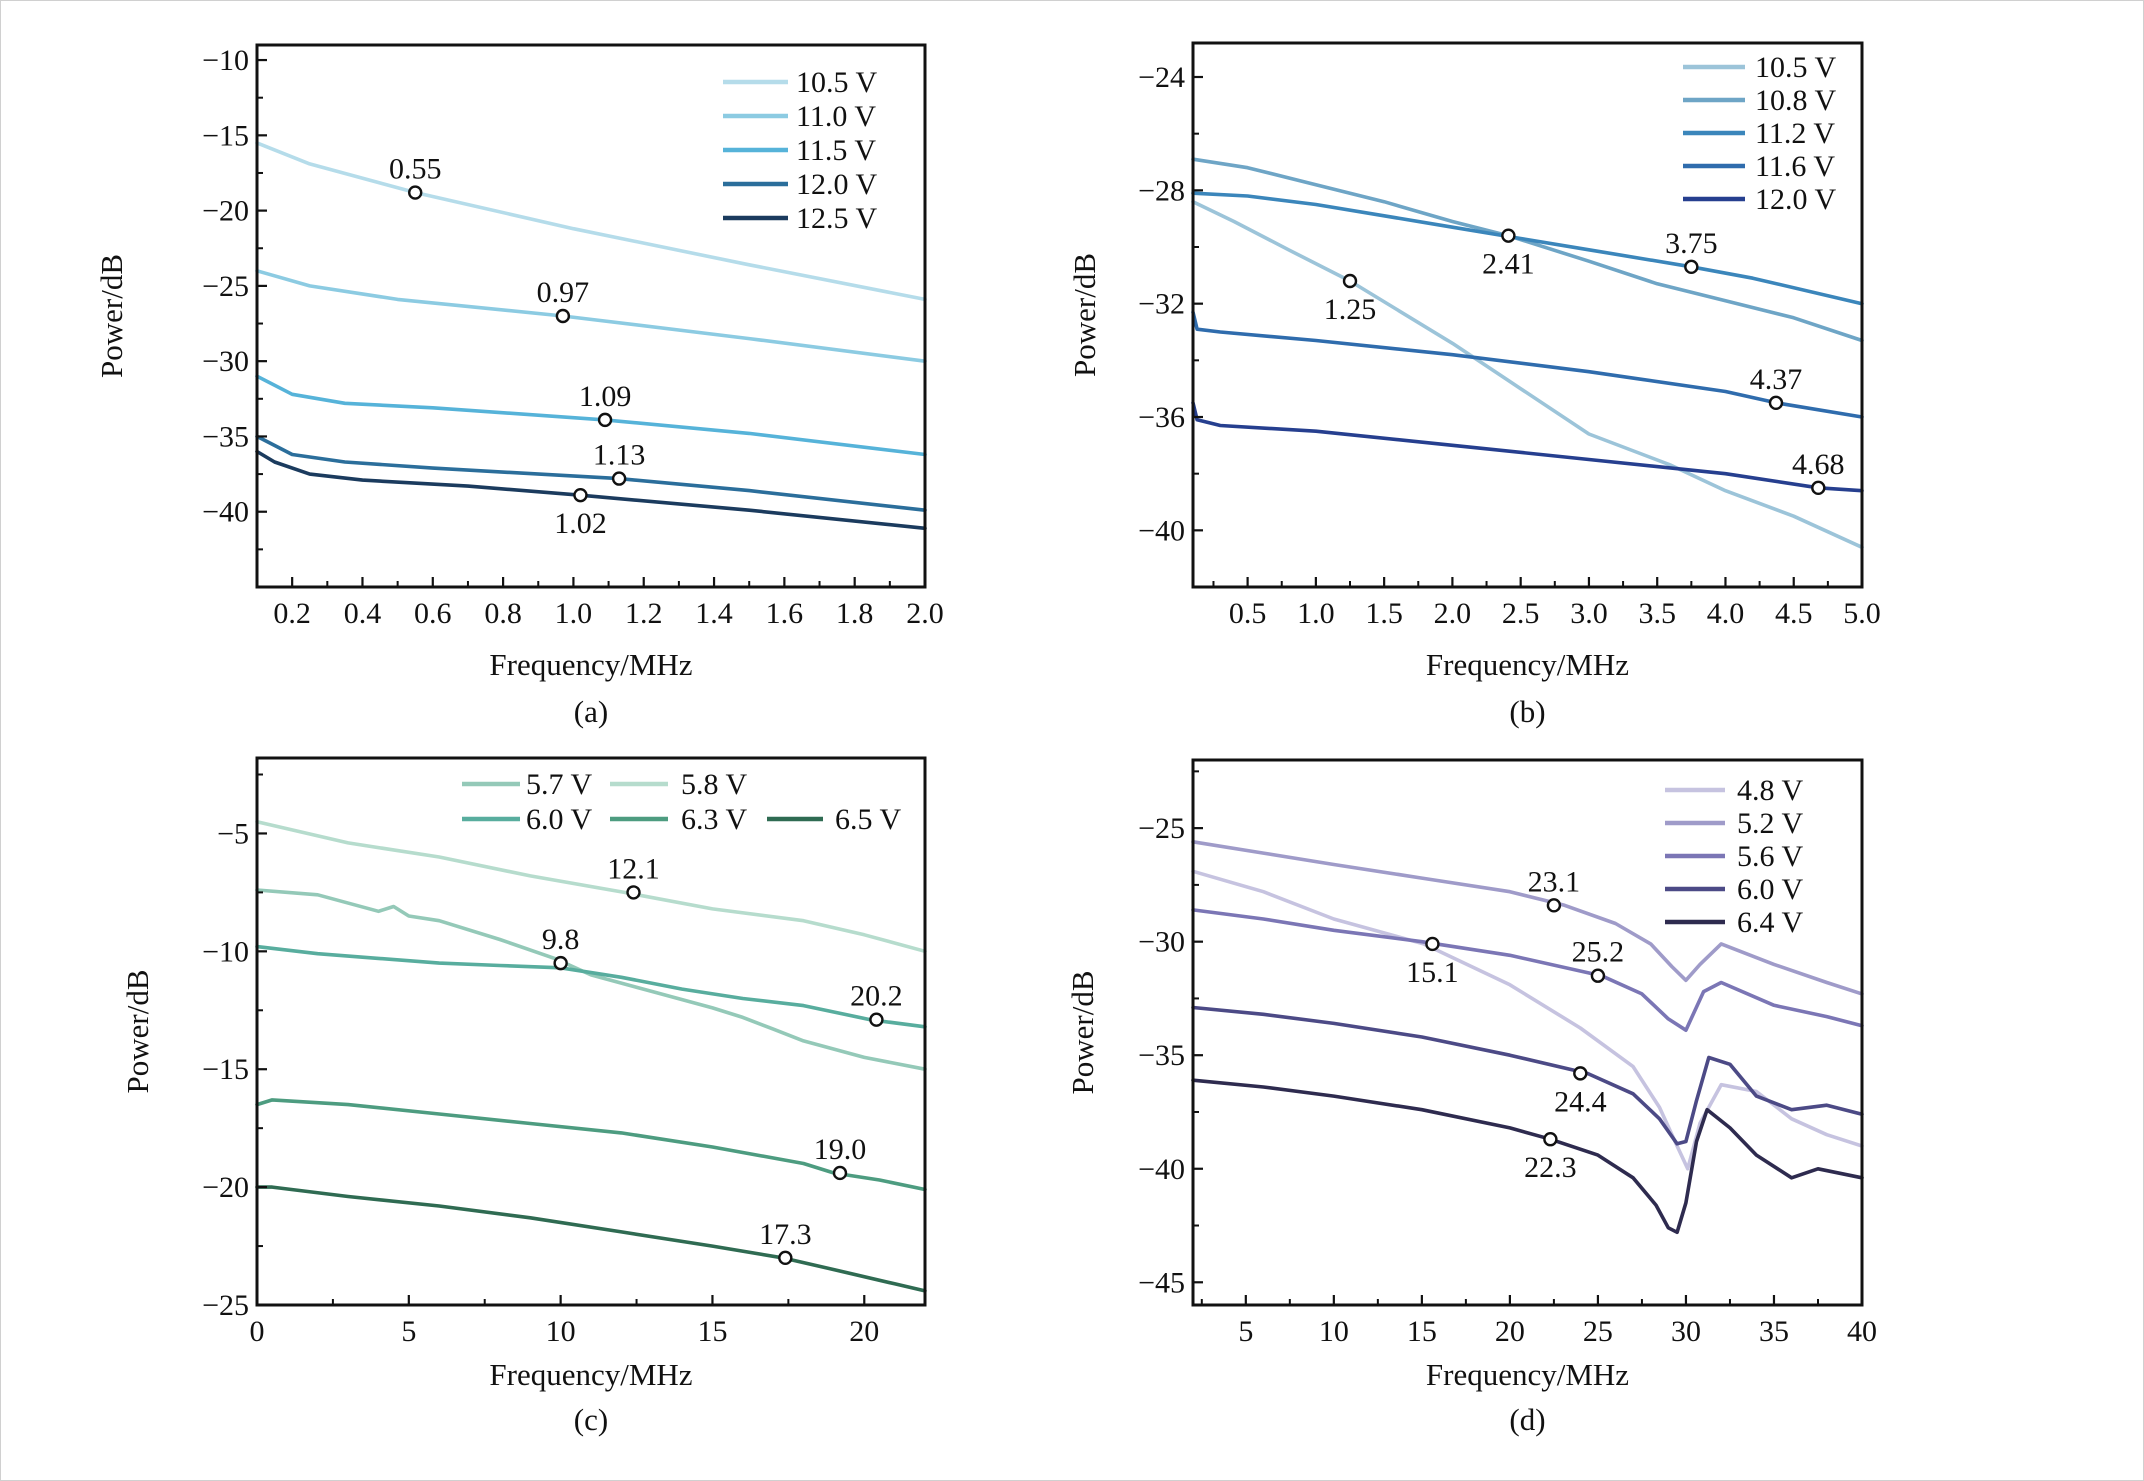 Image resolution: width=2144 pixels, height=1481 pixels. What do you see at coordinates (1384, 613) in the screenshot?
I see `x-tick-label: 1.5` at bounding box center [1384, 613].